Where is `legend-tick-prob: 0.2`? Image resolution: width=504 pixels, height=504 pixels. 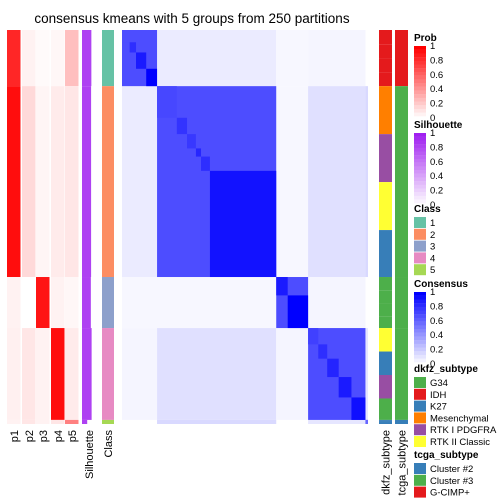 legend-tick-prob: 0.2 is located at coordinates (436, 104).